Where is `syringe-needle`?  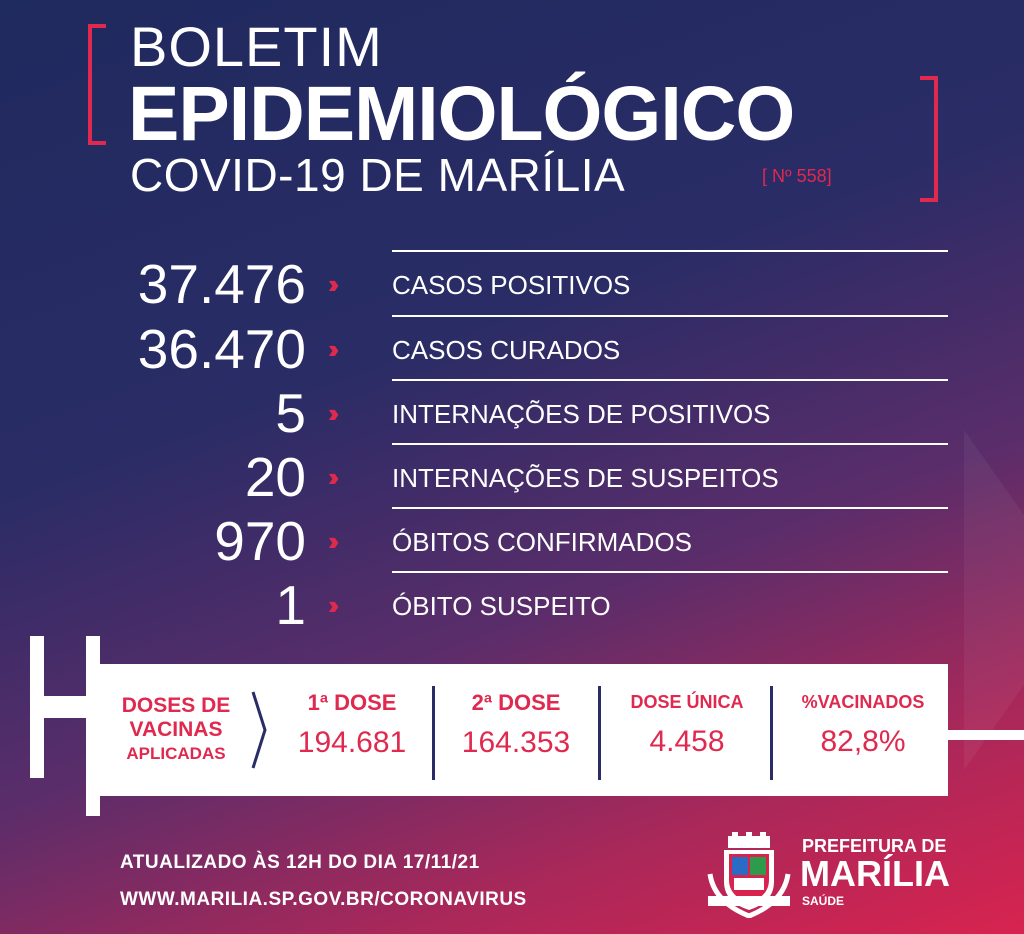
syringe-needle is located at coordinates (986, 735).